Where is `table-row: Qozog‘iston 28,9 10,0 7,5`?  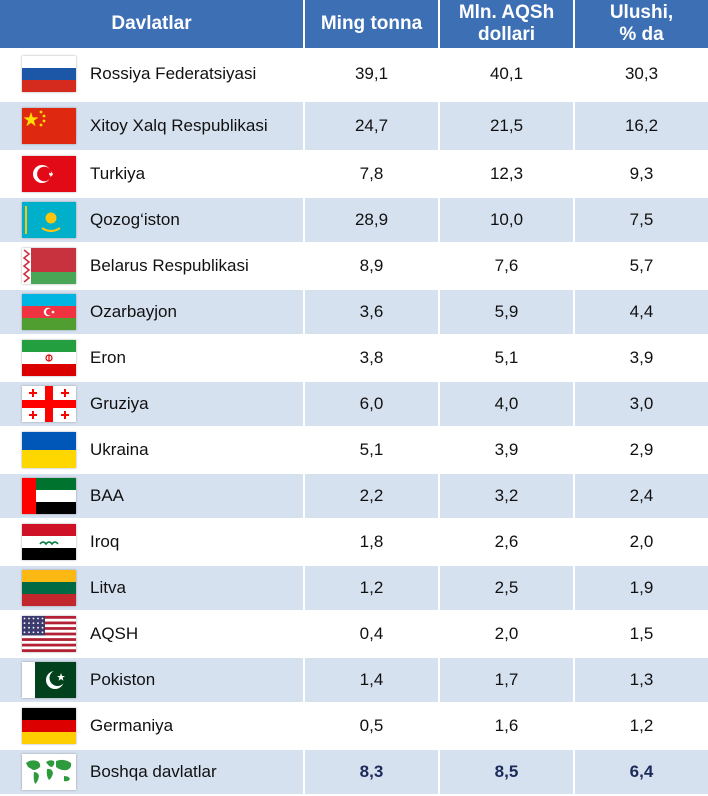
table-row: Qozog‘iston 28,9 10,0 7,5 is located at coordinates (354, 220).